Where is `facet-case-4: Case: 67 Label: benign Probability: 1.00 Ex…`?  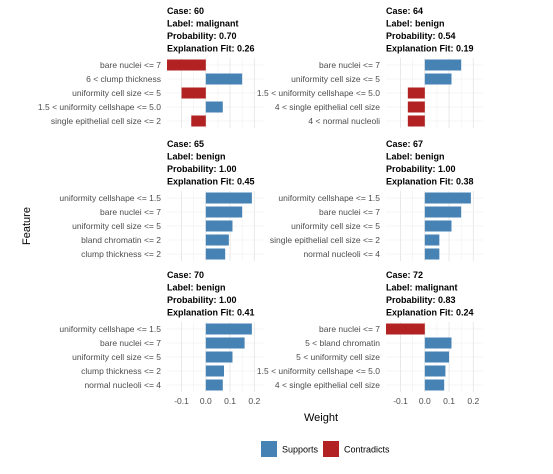 facet-case-4: Case: 67 Label: benign Probability: 1.00 Ex… is located at coordinates (376, 200).